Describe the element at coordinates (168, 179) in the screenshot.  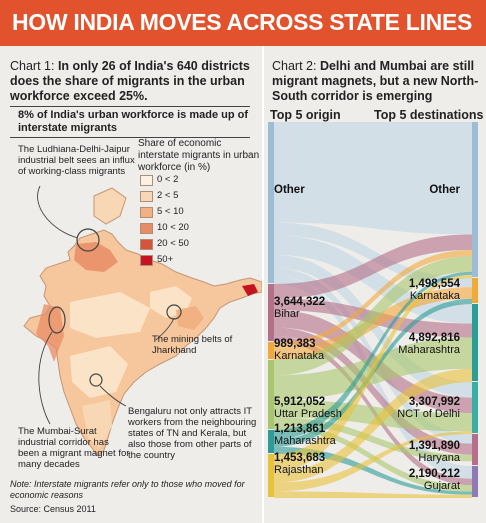
I see `legend-label: 0 < 2` at that location.